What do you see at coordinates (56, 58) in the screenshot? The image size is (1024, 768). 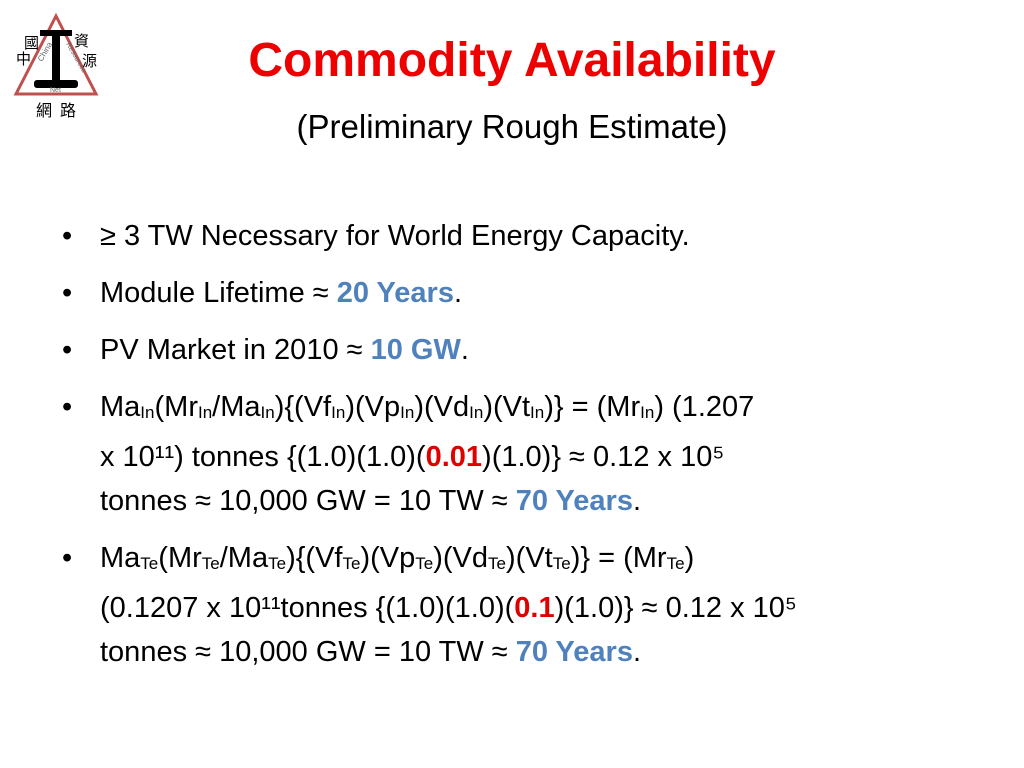 I see `logo-pillar` at bounding box center [56, 58].